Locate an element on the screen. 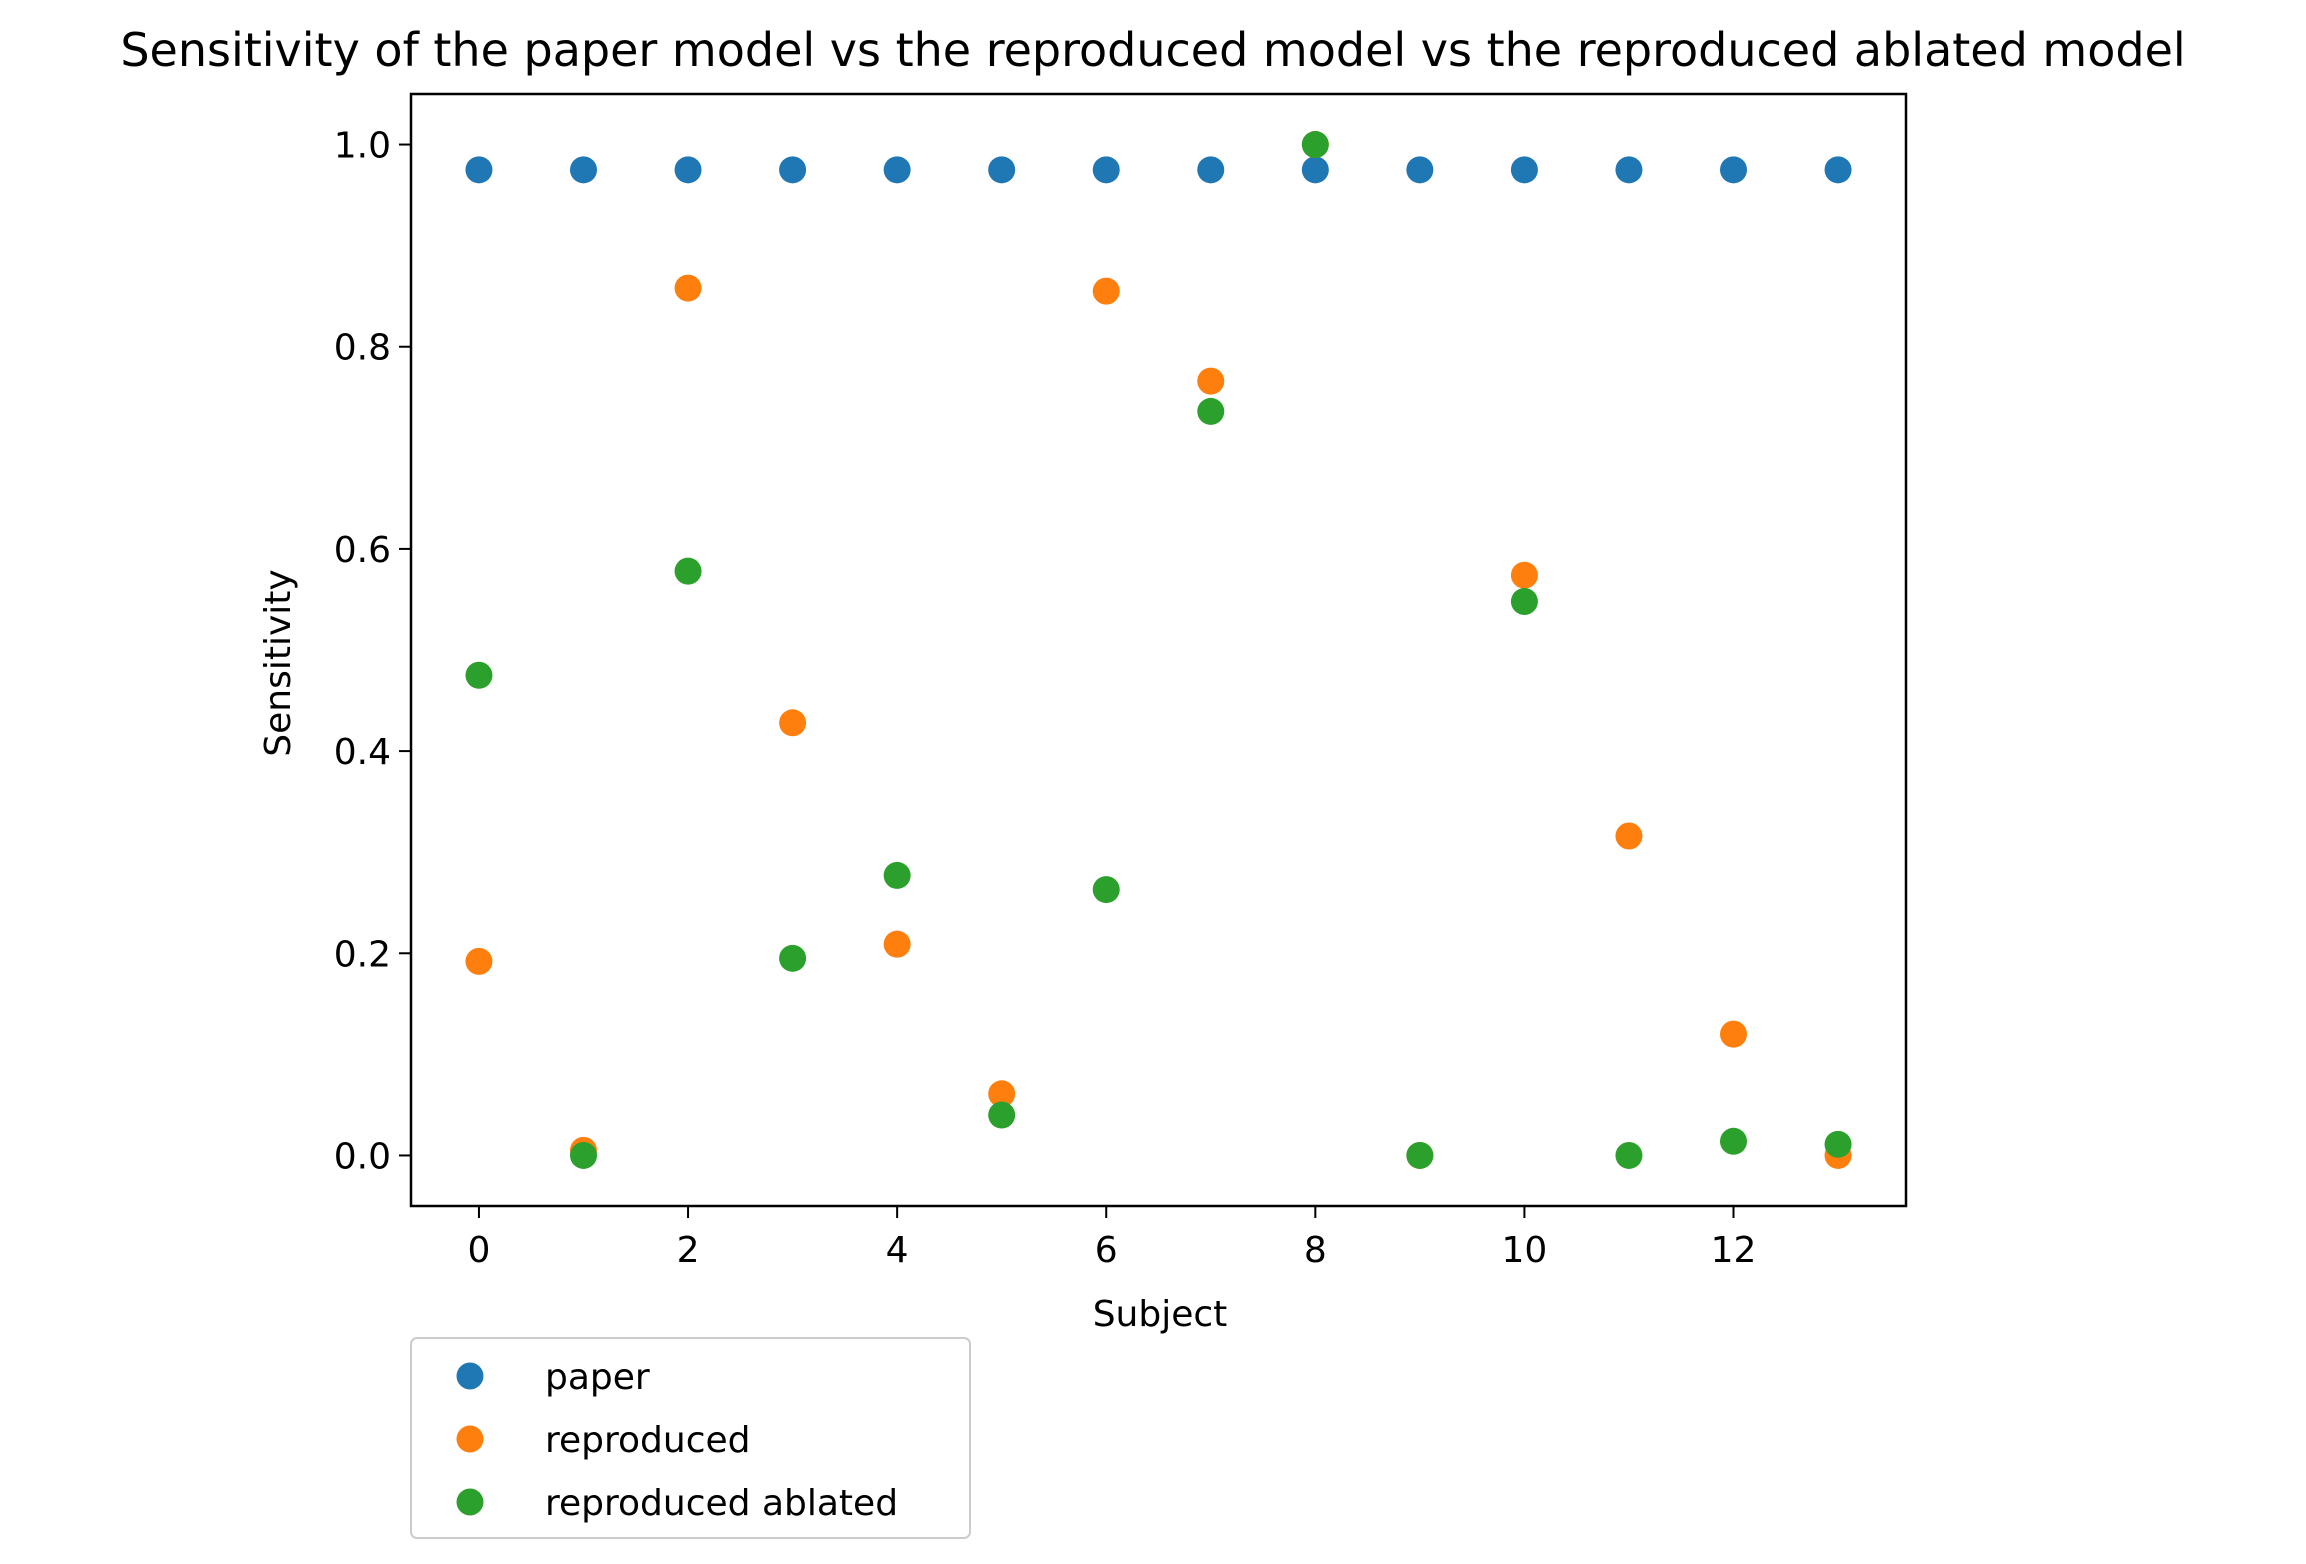 This screenshot has width=2306, height=1564. x-tick-label: 2 is located at coordinates (688, 1250).